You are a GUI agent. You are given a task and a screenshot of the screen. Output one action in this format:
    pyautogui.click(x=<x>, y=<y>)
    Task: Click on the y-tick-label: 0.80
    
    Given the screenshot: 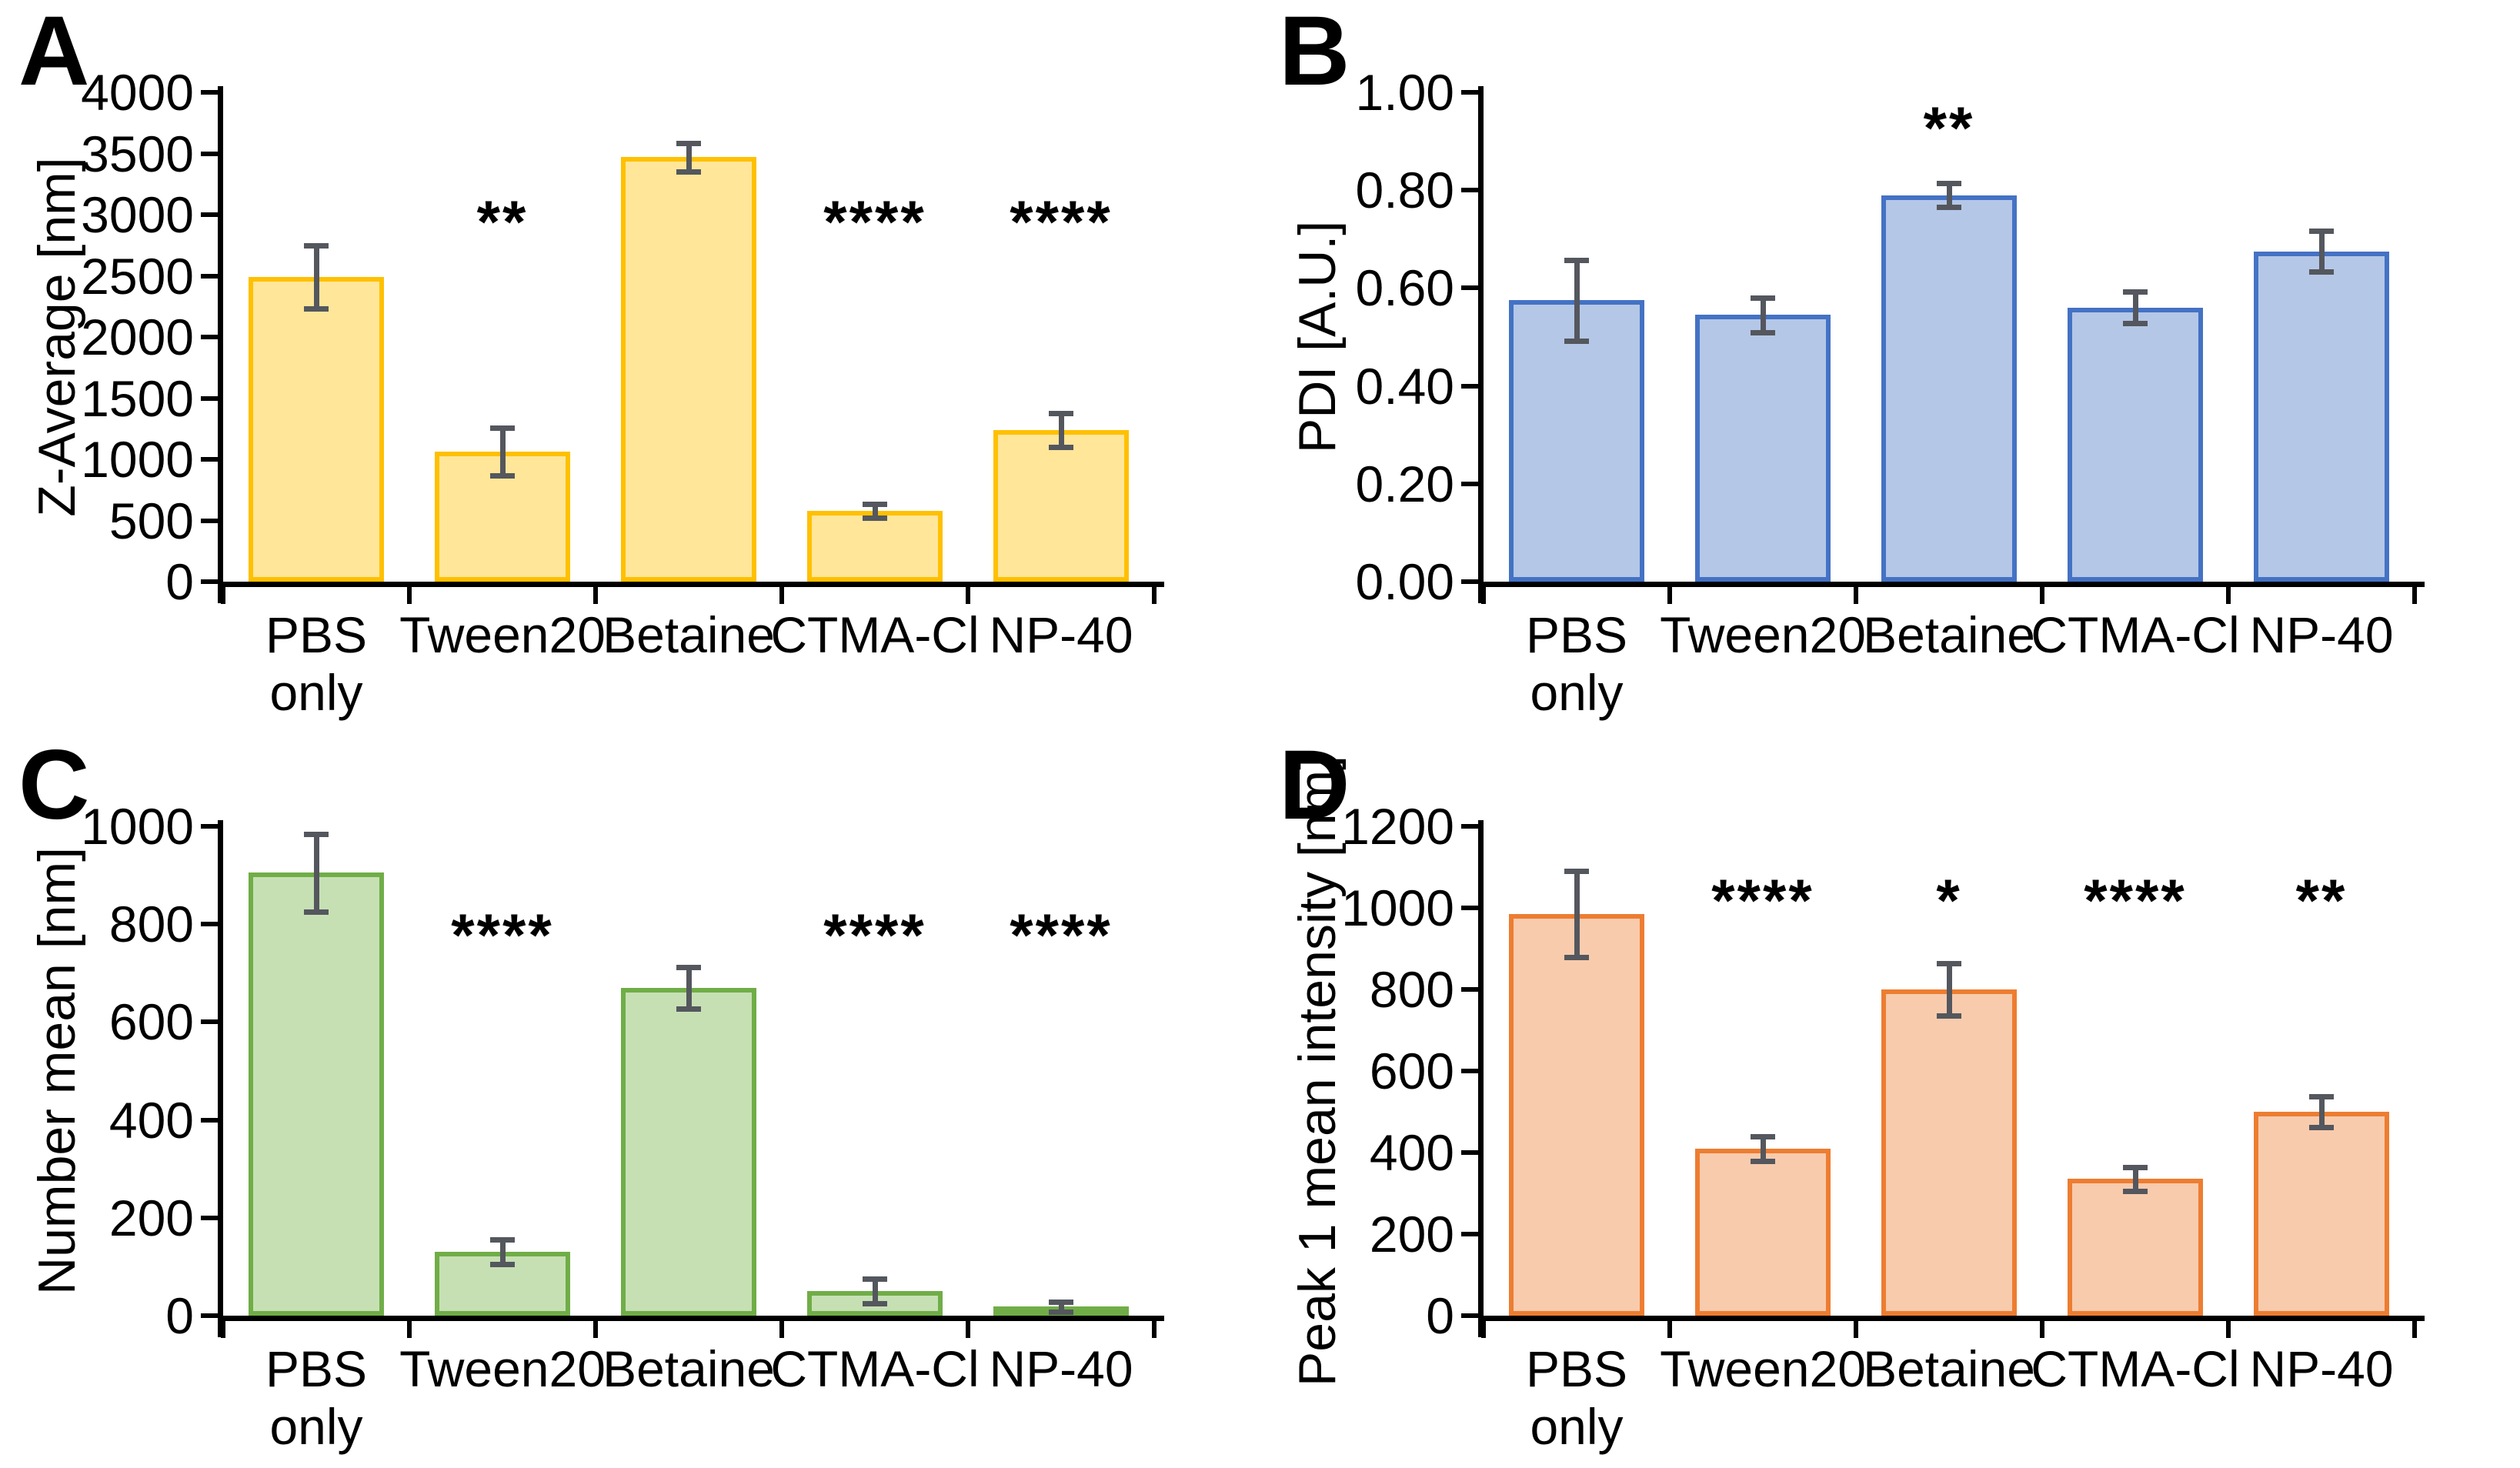 What is the action you would take?
    pyautogui.click(x=1404, y=190)
    